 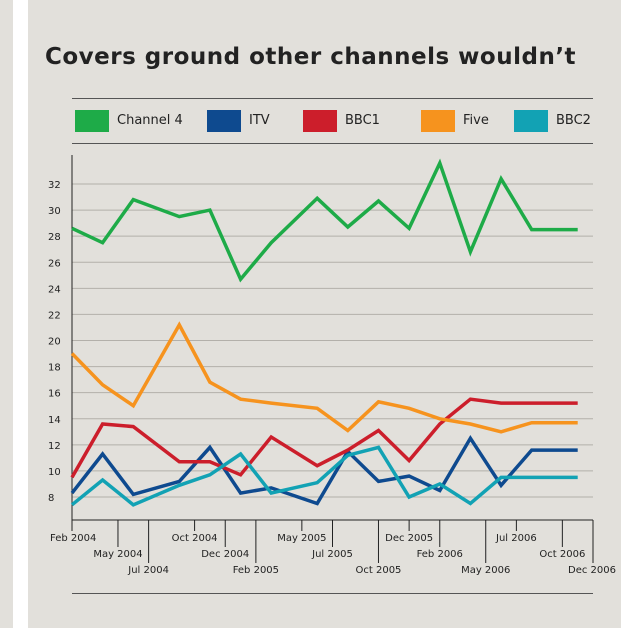 I want to click on y-tick-label: 14, so click(x=54, y=420).